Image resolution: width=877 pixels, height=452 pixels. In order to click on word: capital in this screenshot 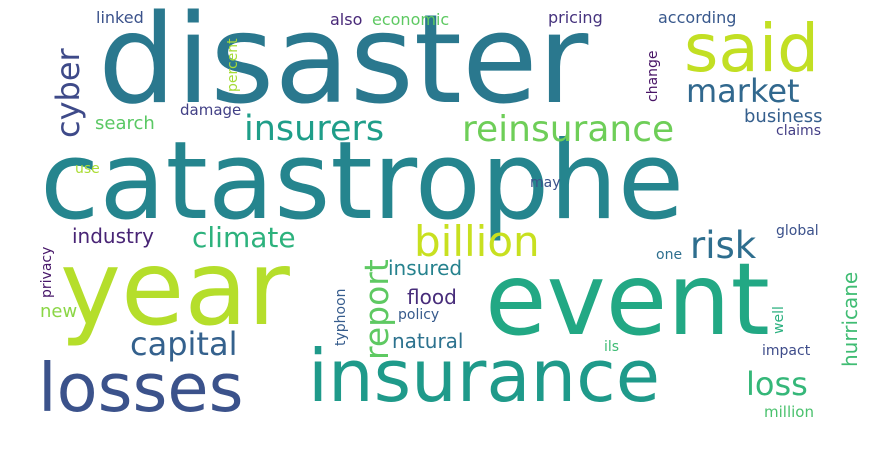, I will do `click(184, 344)`.